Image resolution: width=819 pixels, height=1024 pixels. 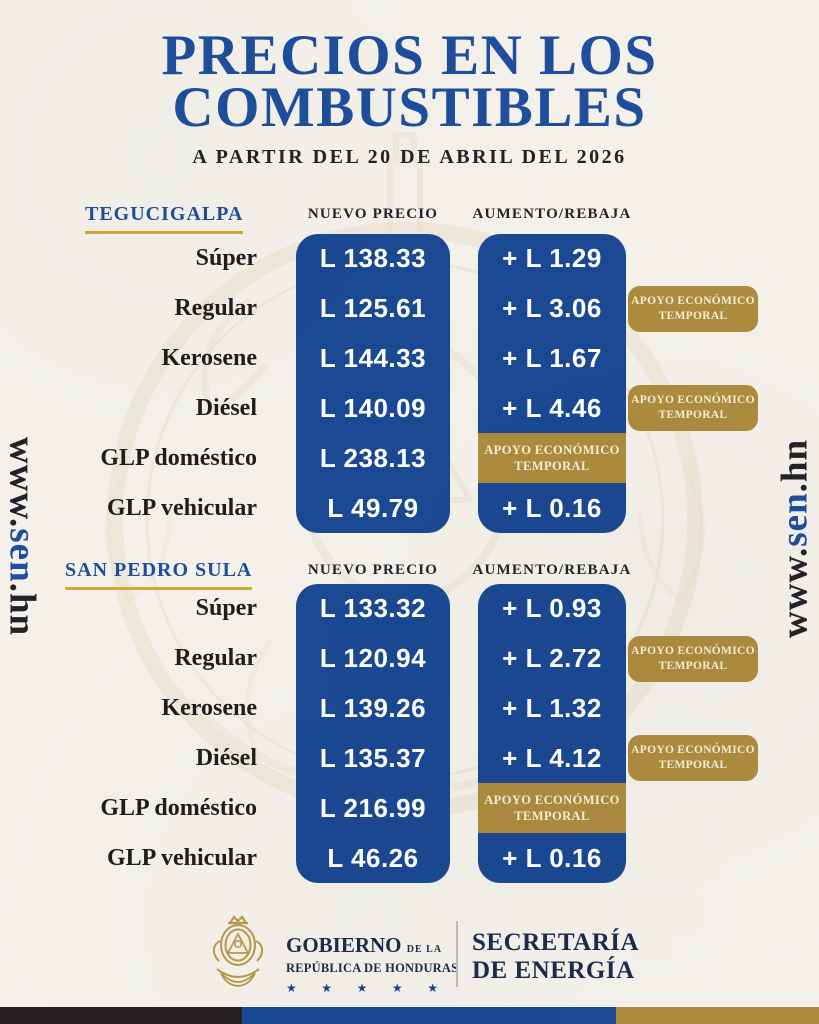 I want to click on title-line-2: COMBUSTIBLES, so click(x=409, y=107).